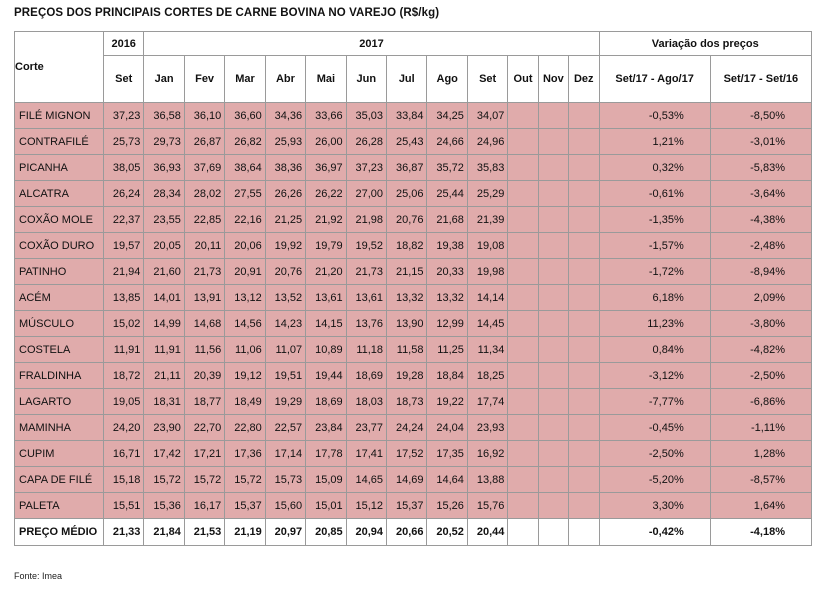  Describe the element at coordinates (59, 271) in the screenshot. I see `cut-name: PATINHO` at that location.